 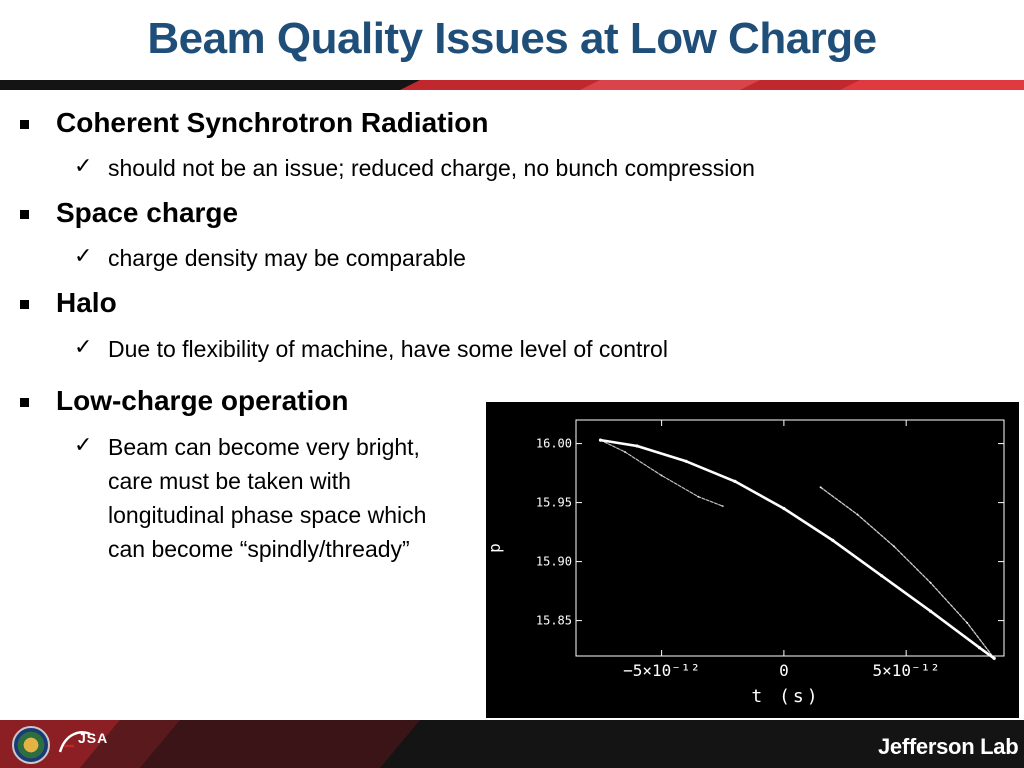 What do you see at coordinates (272, 122) in the screenshot?
I see `bullet-coherent-synchrotron-radiation: Coherent Synchrotron Radiation` at bounding box center [272, 122].